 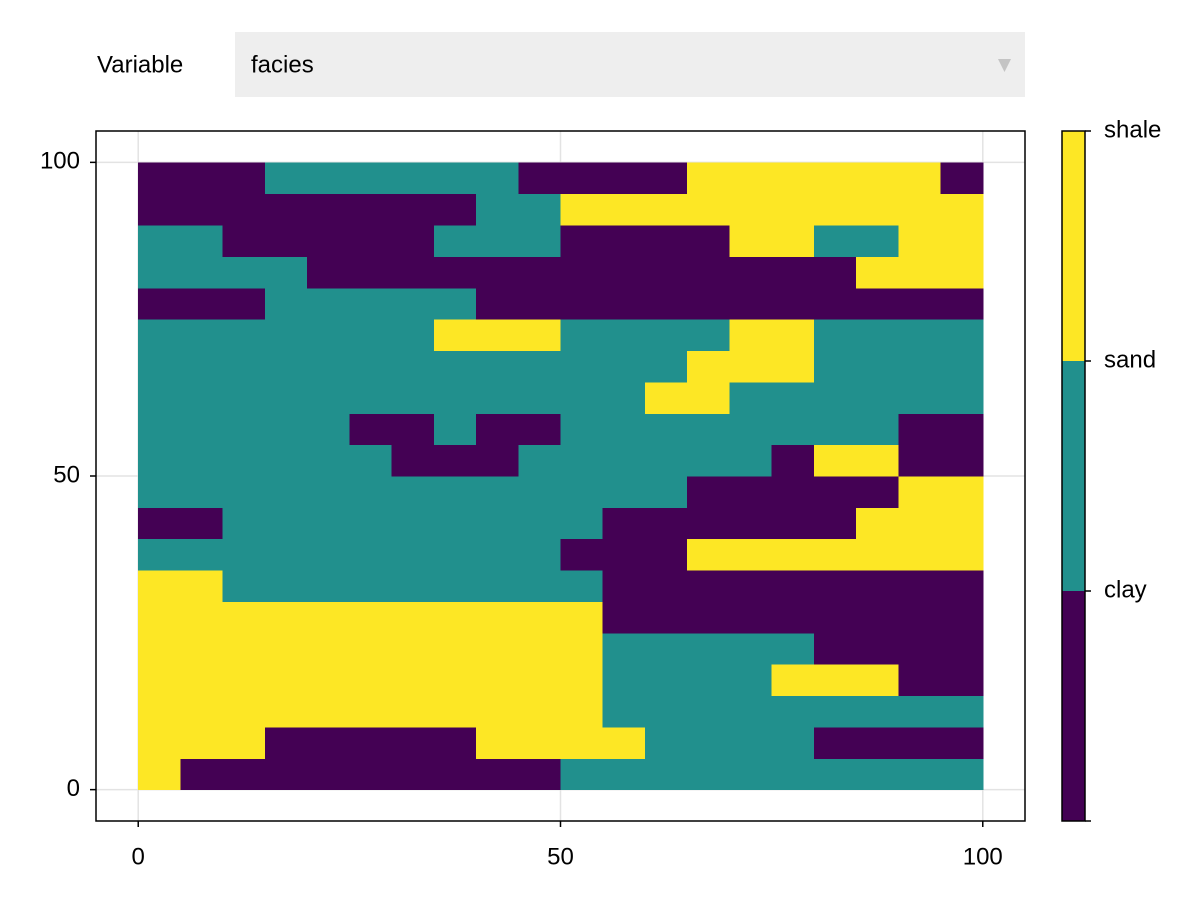 I want to click on dropdown: facies, so click(x=630, y=64).